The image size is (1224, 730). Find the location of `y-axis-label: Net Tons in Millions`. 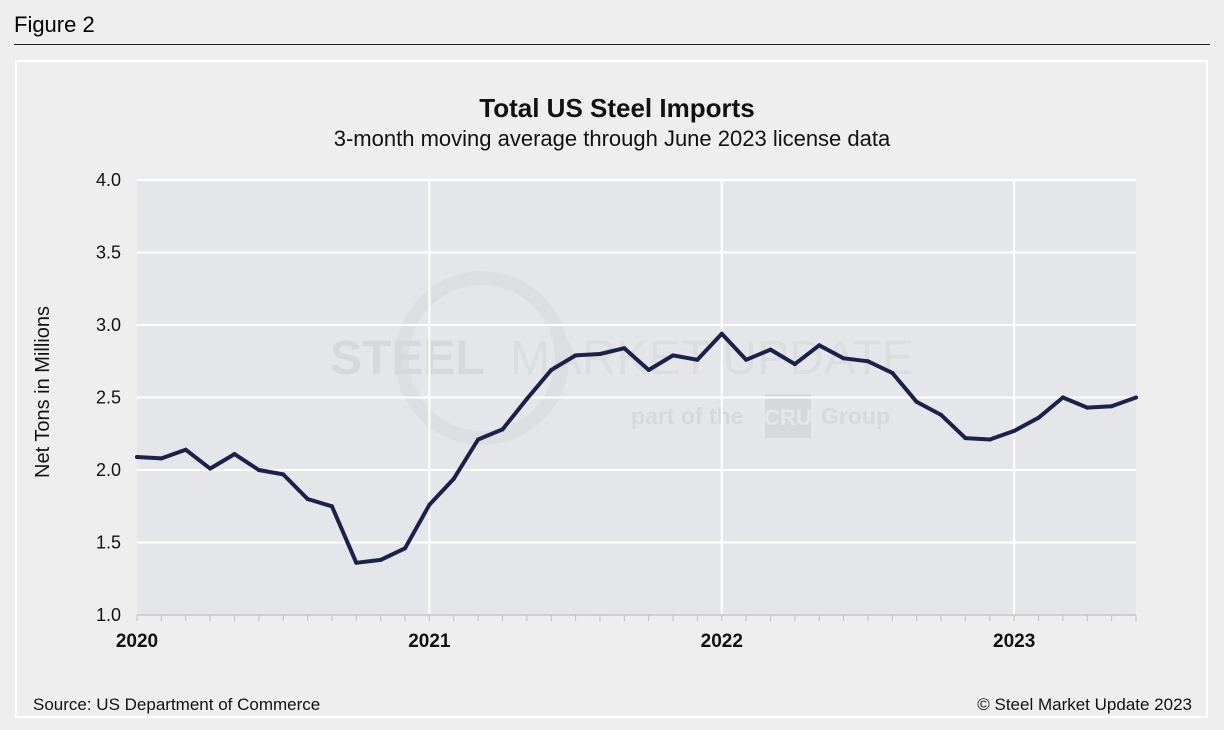

y-axis-label: Net Tons in Millions is located at coordinates (43, 392).